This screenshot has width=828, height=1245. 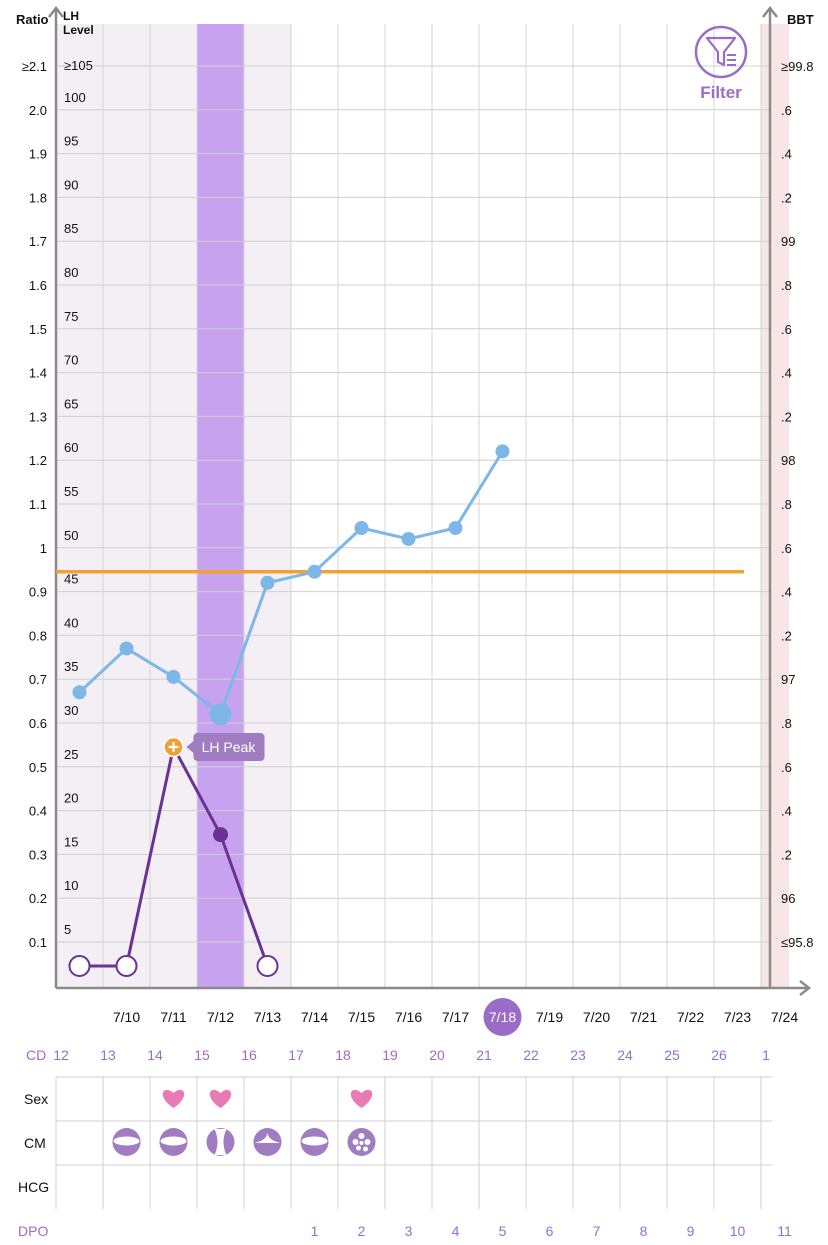 I want to click on lh-tick-label: 50, so click(x=71, y=535).